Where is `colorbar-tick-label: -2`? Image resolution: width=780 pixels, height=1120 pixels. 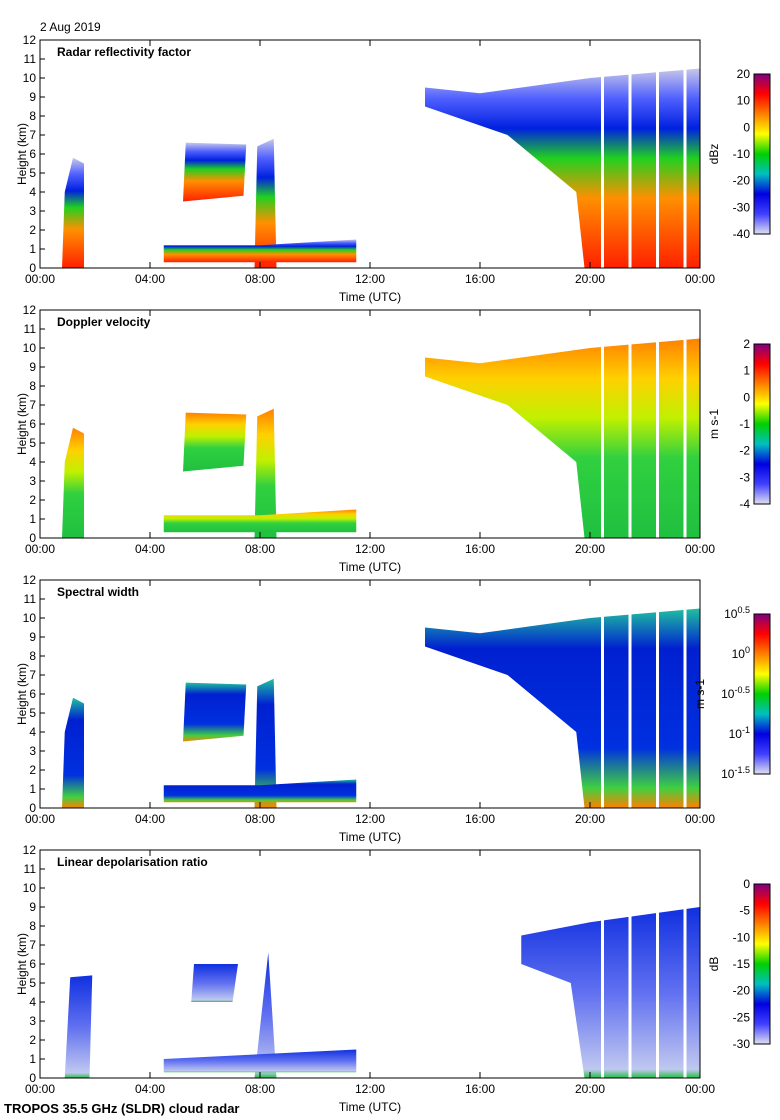 colorbar-tick-label: -2 is located at coordinates (744, 451).